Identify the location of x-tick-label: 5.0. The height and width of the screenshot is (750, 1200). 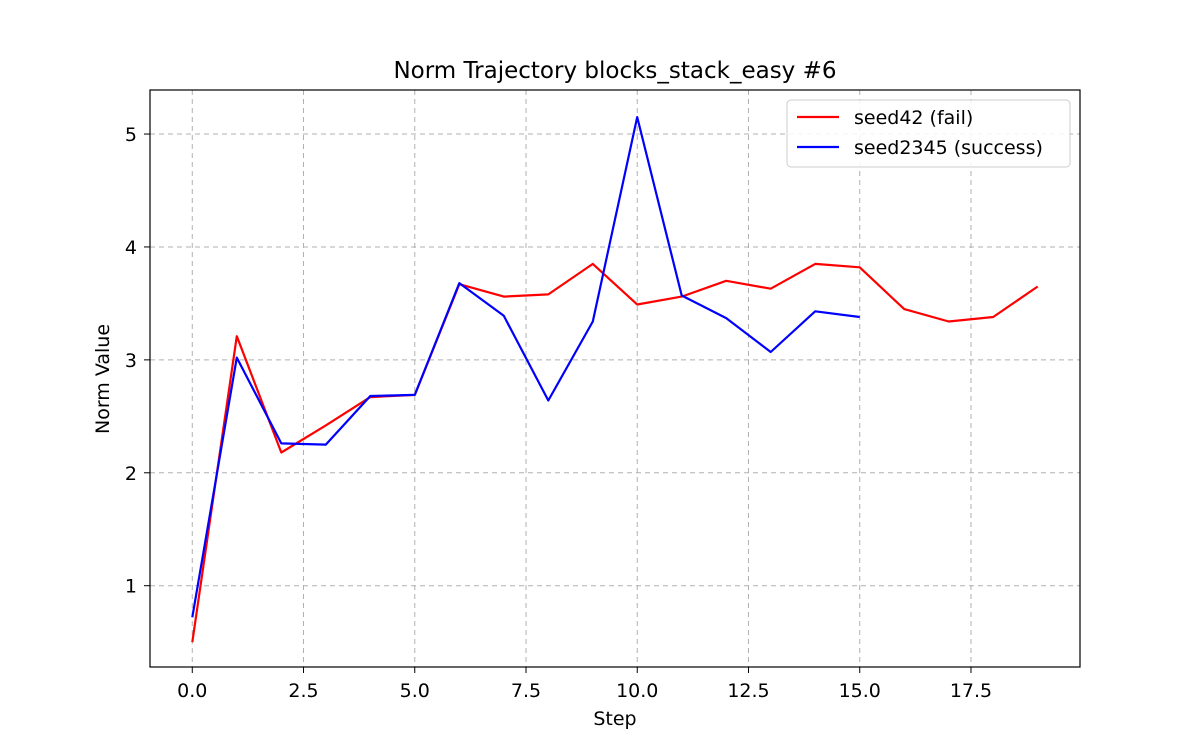
(415, 691).